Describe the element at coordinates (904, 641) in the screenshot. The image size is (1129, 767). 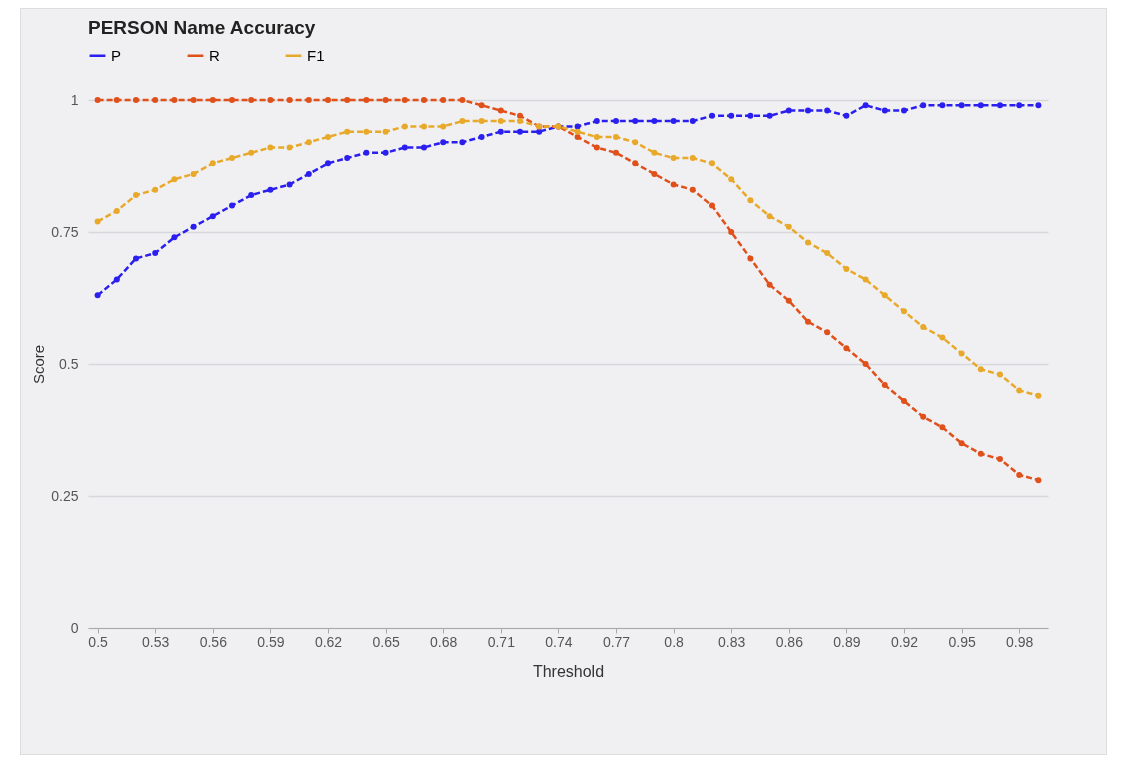
I see `x-tick-label: 0.92` at that location.